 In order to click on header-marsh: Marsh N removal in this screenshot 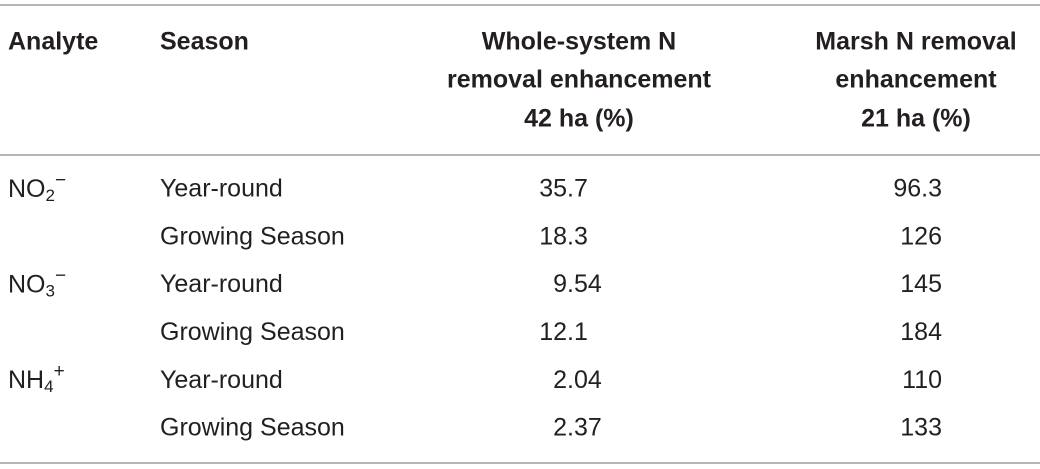, I will do `click(915, 42)`.